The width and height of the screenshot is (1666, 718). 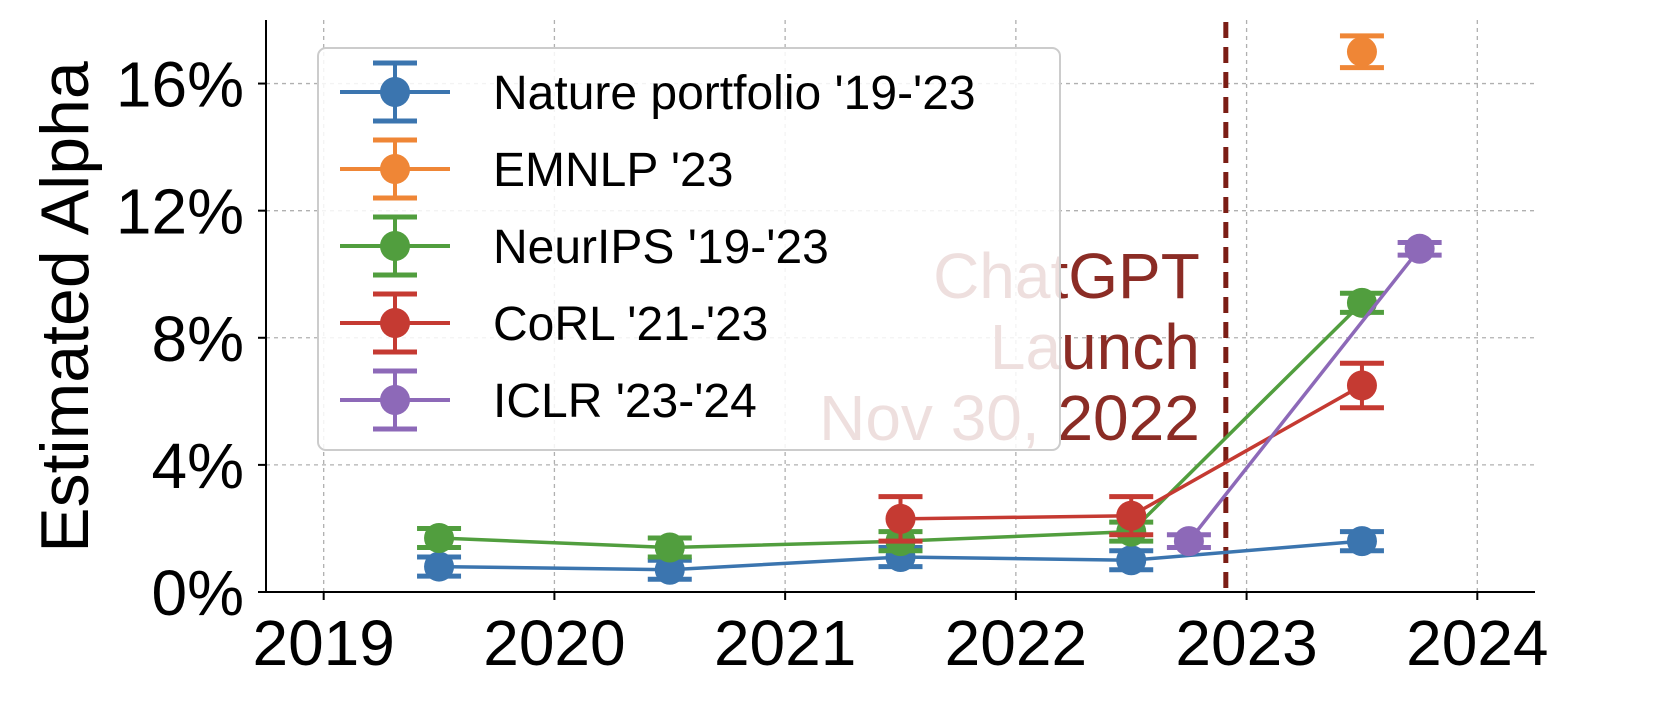 I want to click on x-tick-label: 2022, so click(x=1016, y=643).